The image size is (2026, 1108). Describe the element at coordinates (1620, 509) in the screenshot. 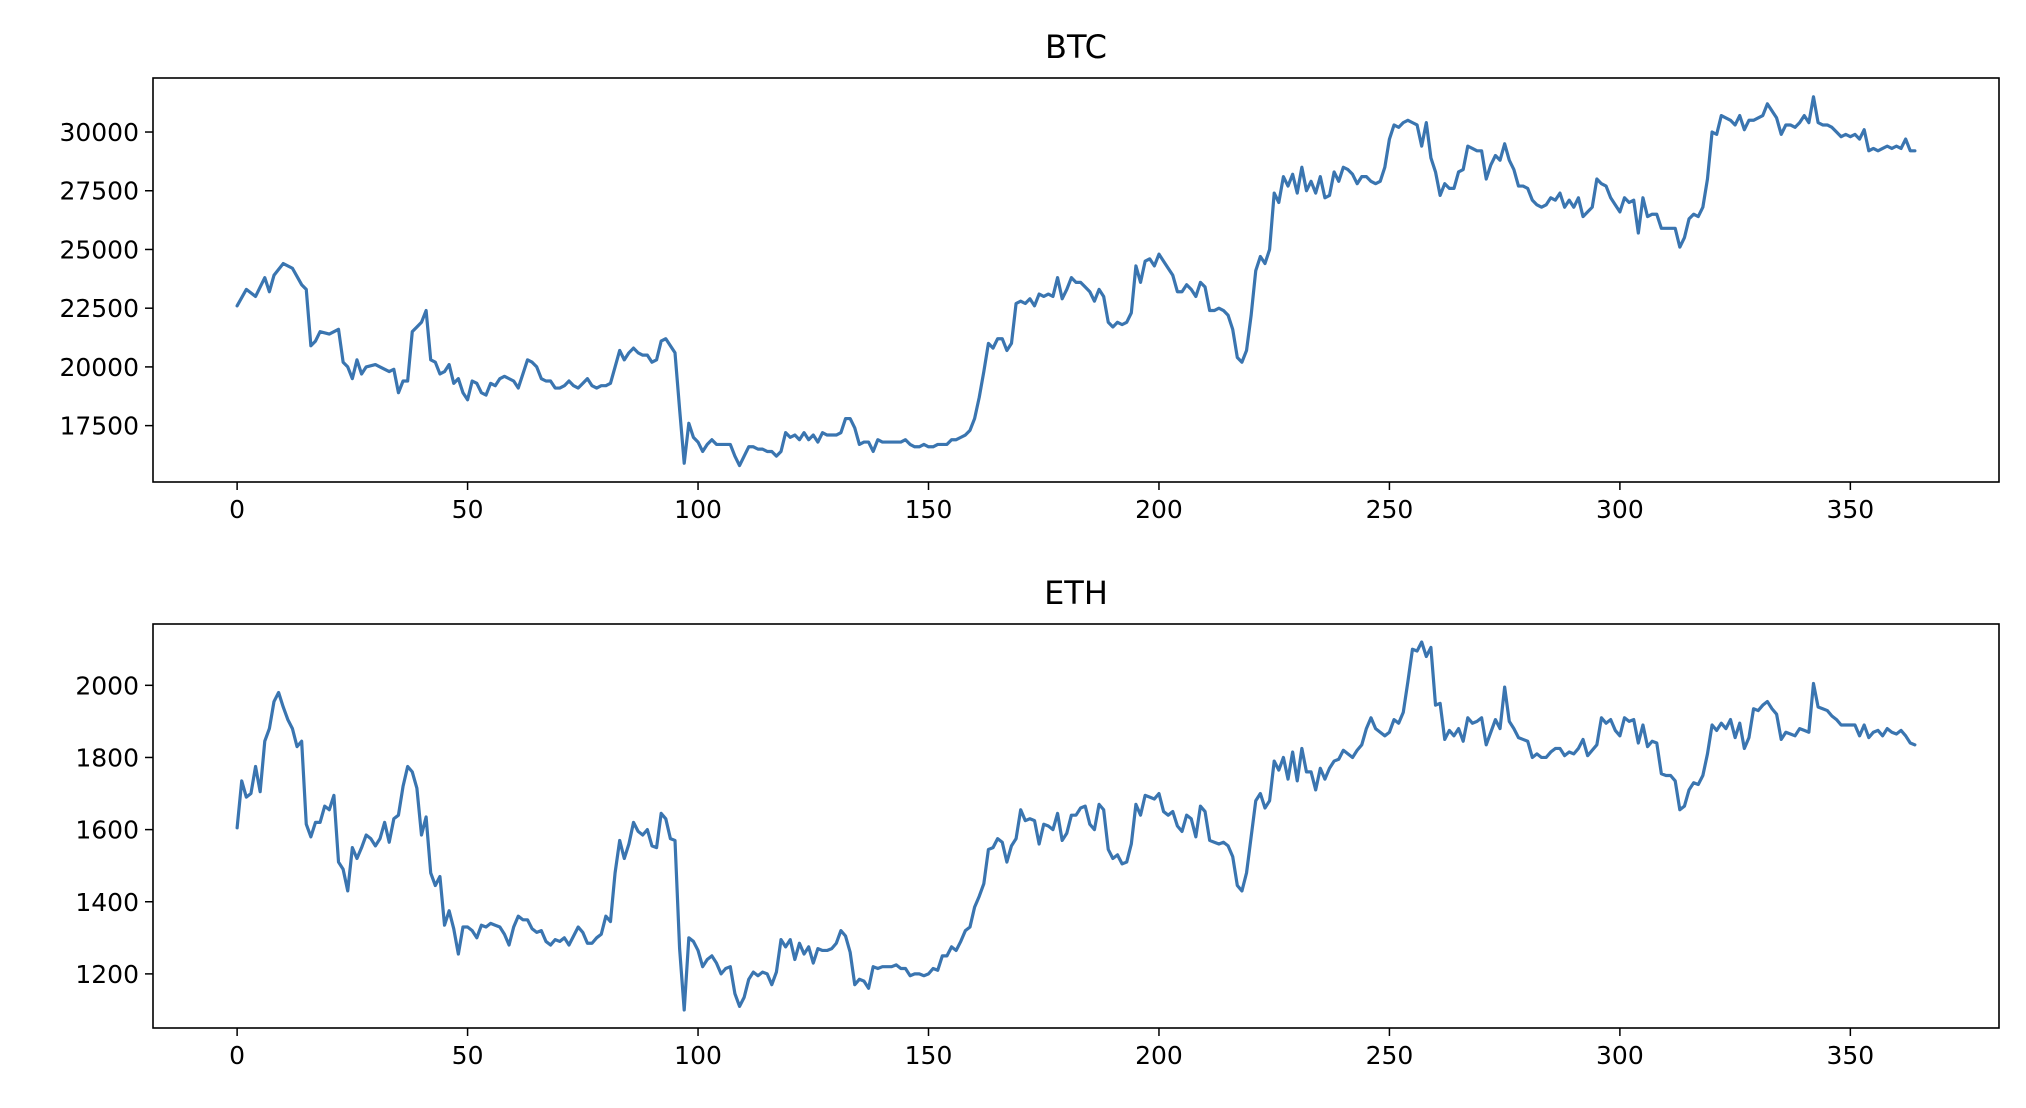

I see `btc-x-tick-label: 300` at that location.